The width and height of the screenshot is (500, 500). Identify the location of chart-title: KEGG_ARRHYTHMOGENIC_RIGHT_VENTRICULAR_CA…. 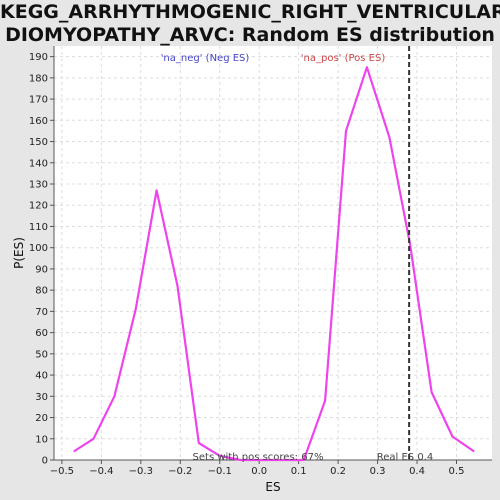
(250, 23).